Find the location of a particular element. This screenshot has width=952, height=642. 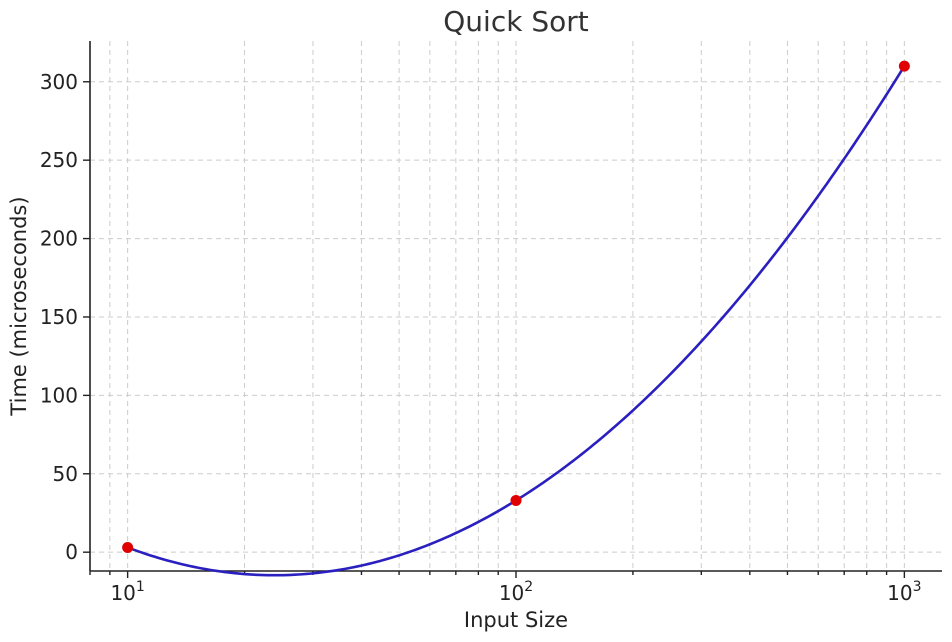

x-tick-label-exponent: 3 is located at coordinates (917, 587).